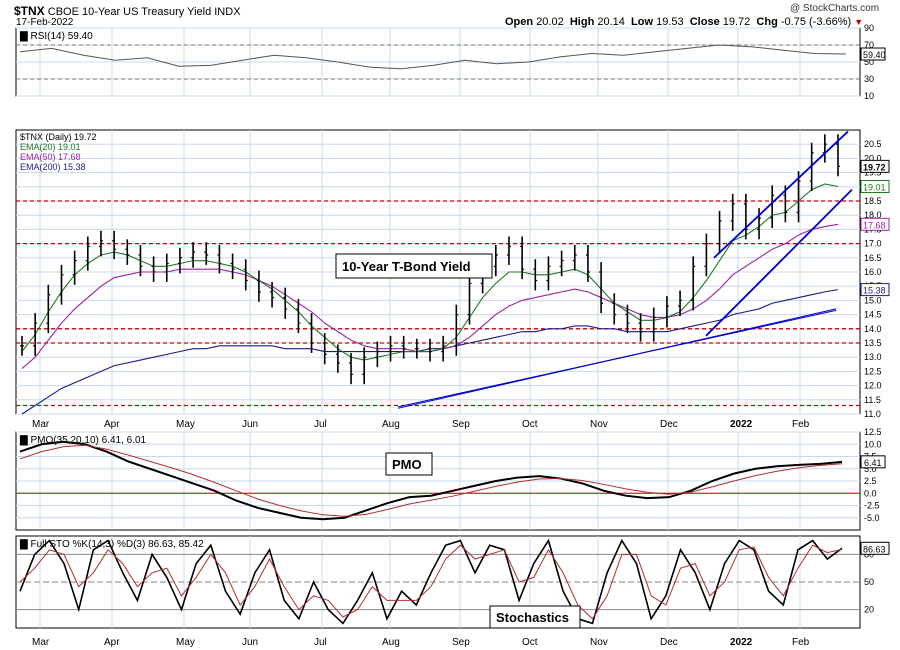 Image resolution: width=900 pixels, height=650 pixels. Describe the element at coordinates (869, 582) in the screenshot. I see `sto-tick-label: 50` at that location.